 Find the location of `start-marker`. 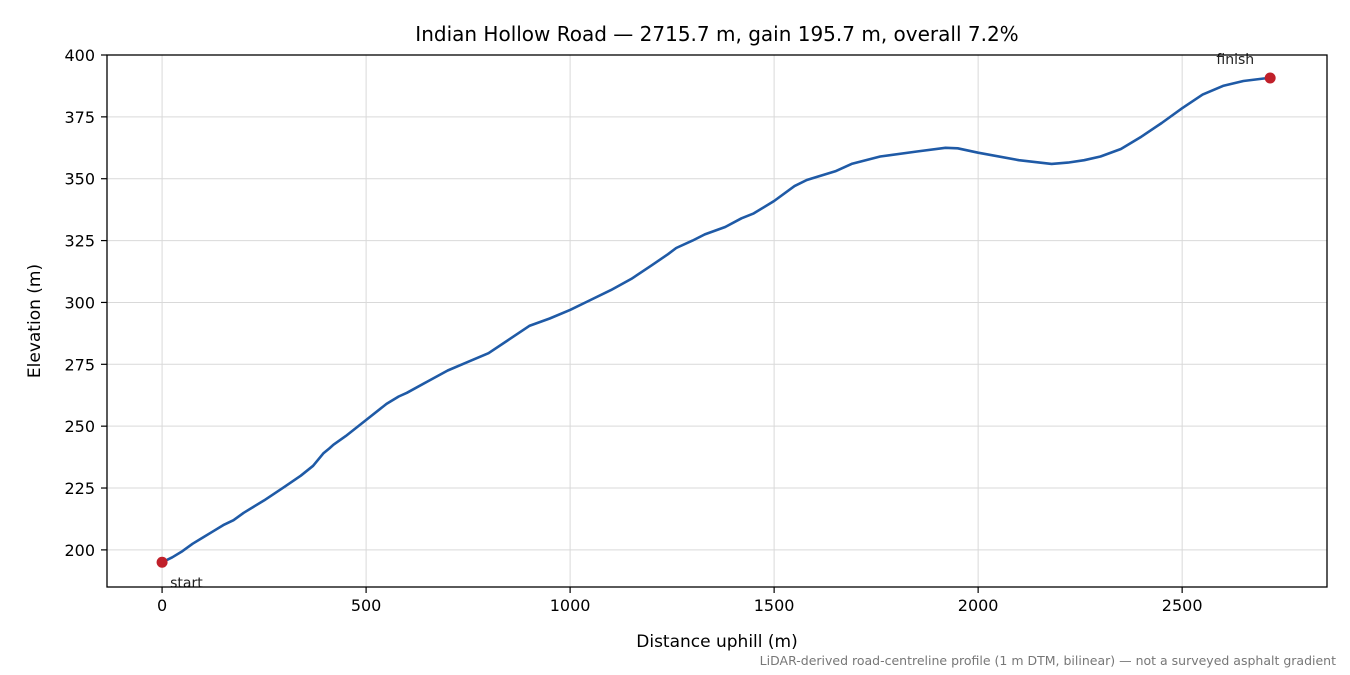

start-marker is located at coordinates (162, 562).